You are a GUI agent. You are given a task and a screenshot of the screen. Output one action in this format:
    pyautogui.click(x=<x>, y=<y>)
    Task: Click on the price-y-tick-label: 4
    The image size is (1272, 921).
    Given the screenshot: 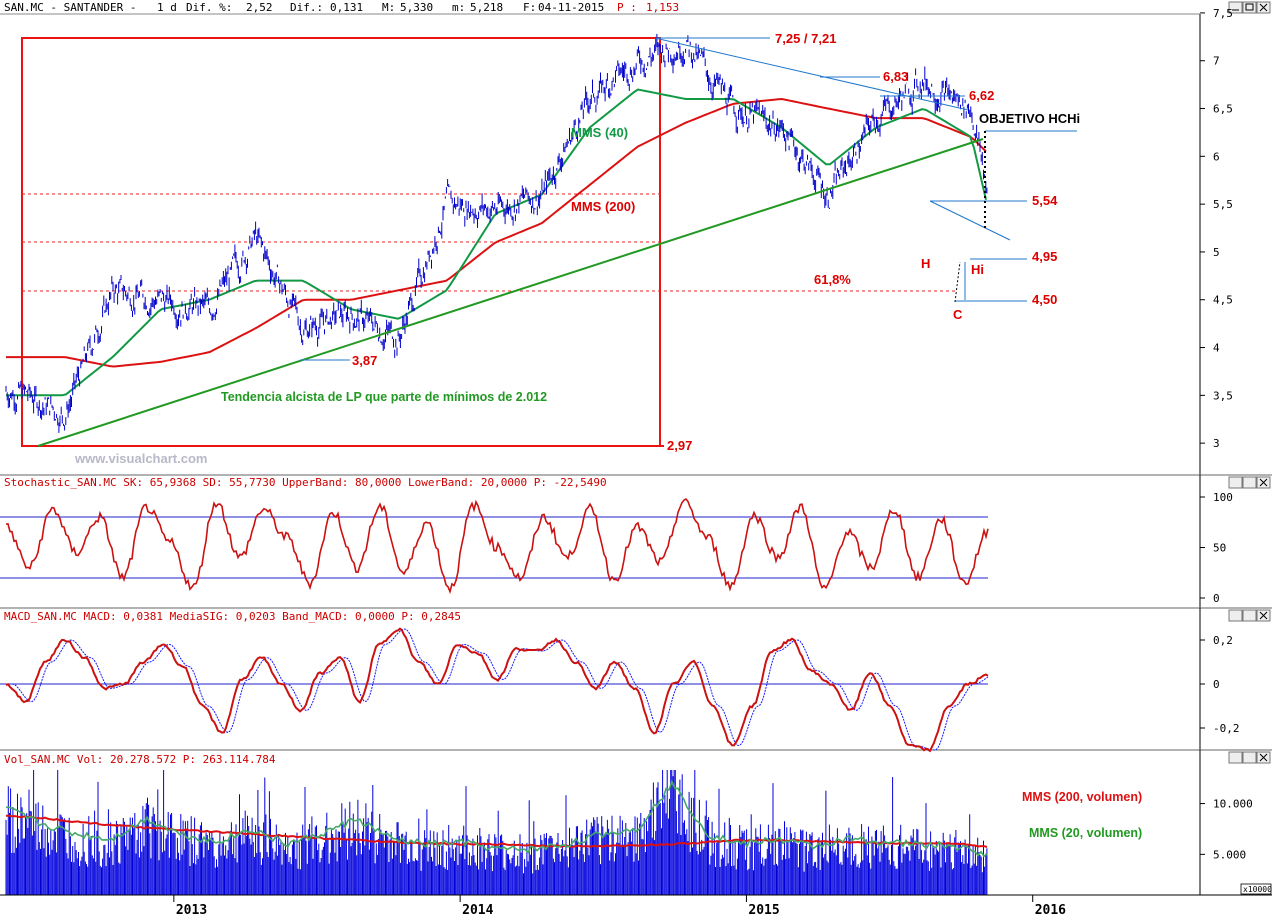 What is the action you would take?
    pyautogui.click(x=1216, y=348)
    